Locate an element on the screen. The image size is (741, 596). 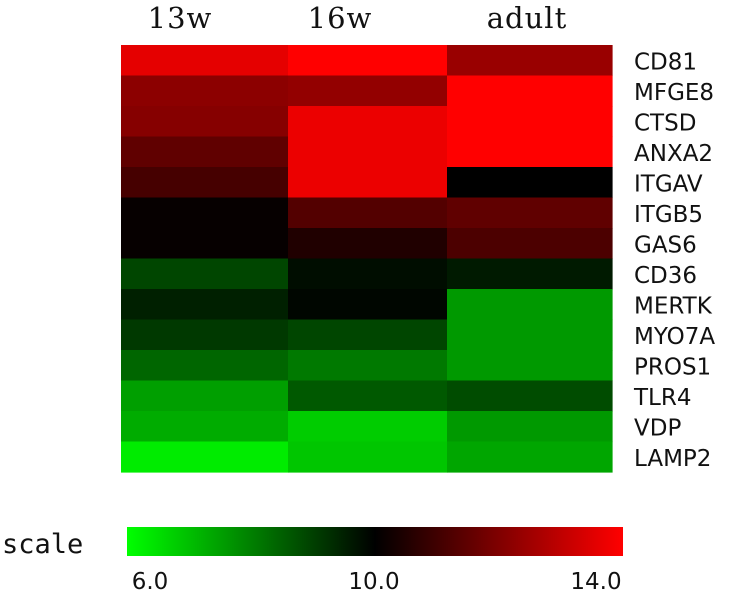
heatmap-cell-pros1-adult is located at coordinates (530, 366).